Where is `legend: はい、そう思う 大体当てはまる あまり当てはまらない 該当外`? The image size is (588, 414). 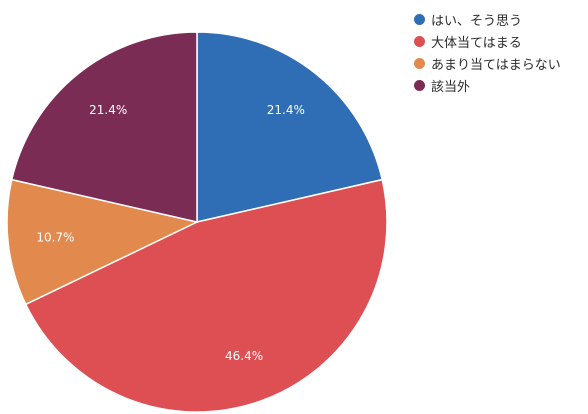 legend: はい、そう思う 大体当てはまる あまり当てはまらない 該当外 is located at coordinates (487, 52).